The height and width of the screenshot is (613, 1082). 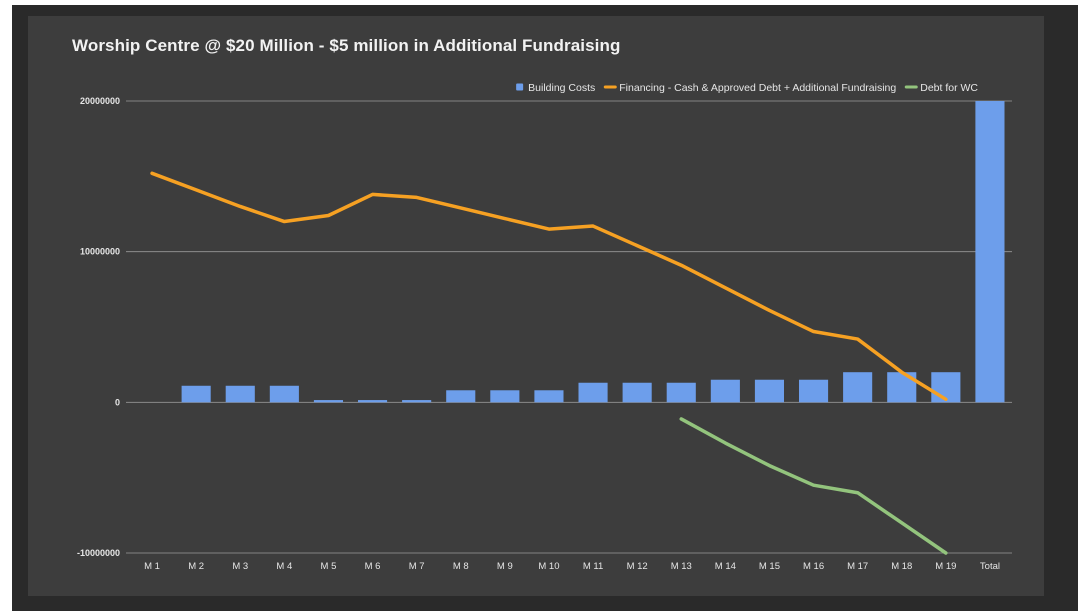 What do you see at coordinates (949, 88) in the screenshot?
I see `legend-label: Debt for WC` at bounding box center [949, 88].